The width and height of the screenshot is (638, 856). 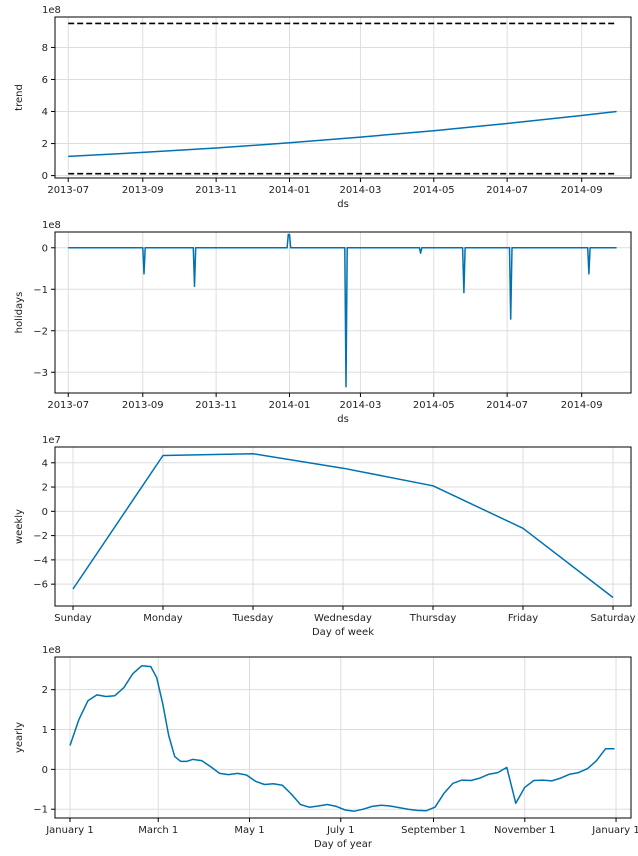 I want to click on series-line-trend, so click(x=342, y=134).